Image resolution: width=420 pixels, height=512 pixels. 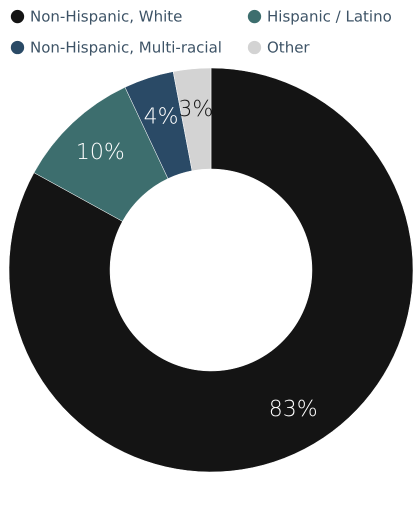 I want to click on data-label: 10%, so click(x=100, y=153).